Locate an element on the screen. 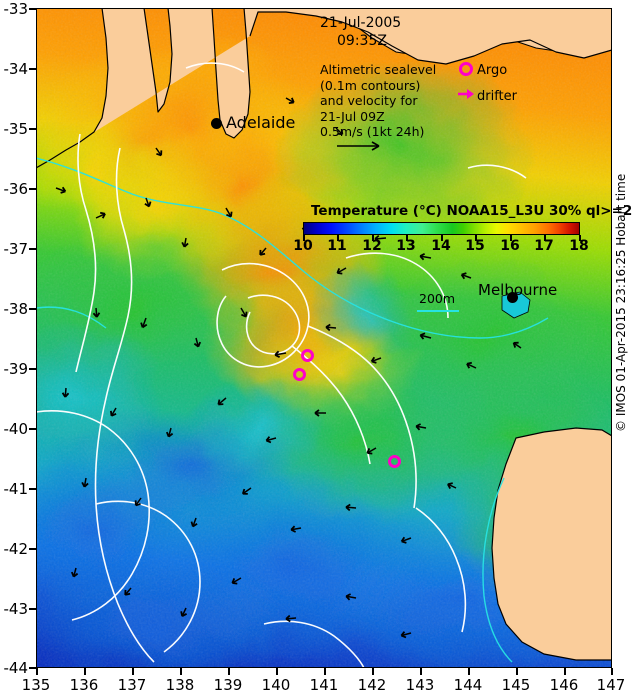  y-axis-label: -39 is located at coordinates (16, 369).